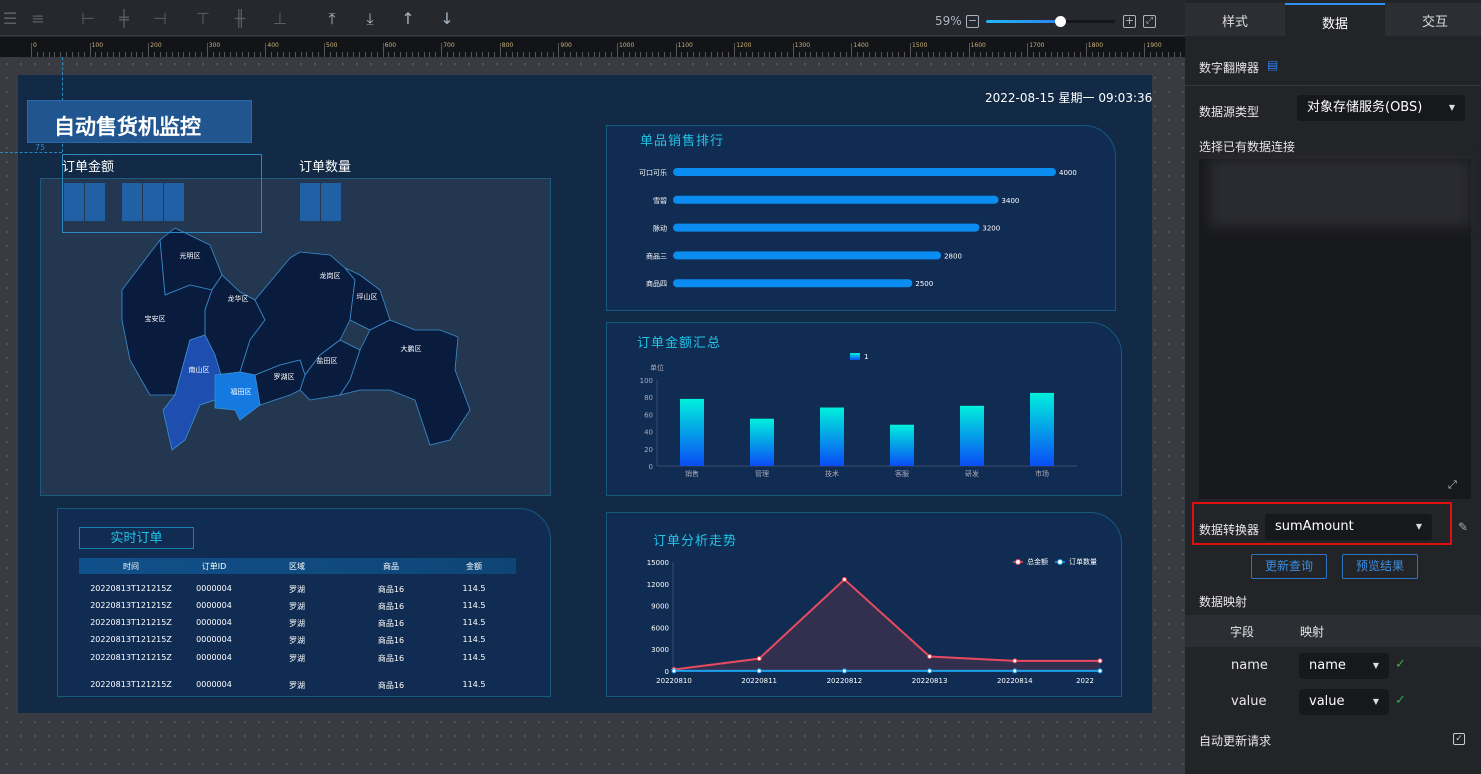 The width and height of the screenshot is (1481, 774). What do you see at coordinates (1289, 566) in the screenshot?
I see `update-query-button: 更新查询` at bounding box center [1289, 566].